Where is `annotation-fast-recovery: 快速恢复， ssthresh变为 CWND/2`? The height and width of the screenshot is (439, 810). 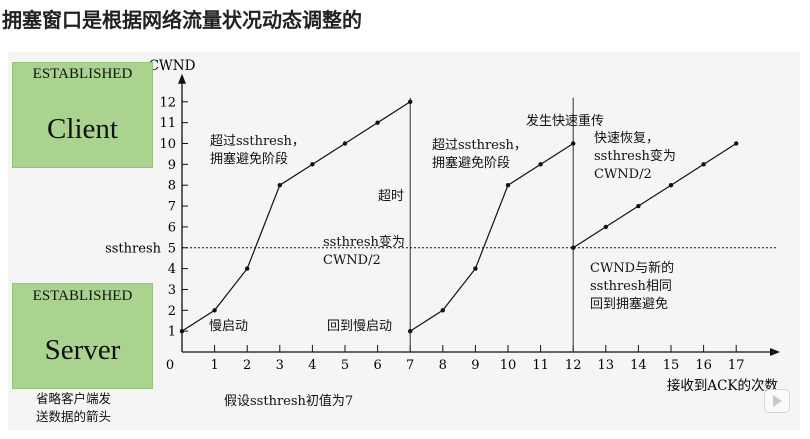 annotation-fast-recovery: 快速恢复， ssthresh变为 CWND/2 is located at coordinates (635, 157).